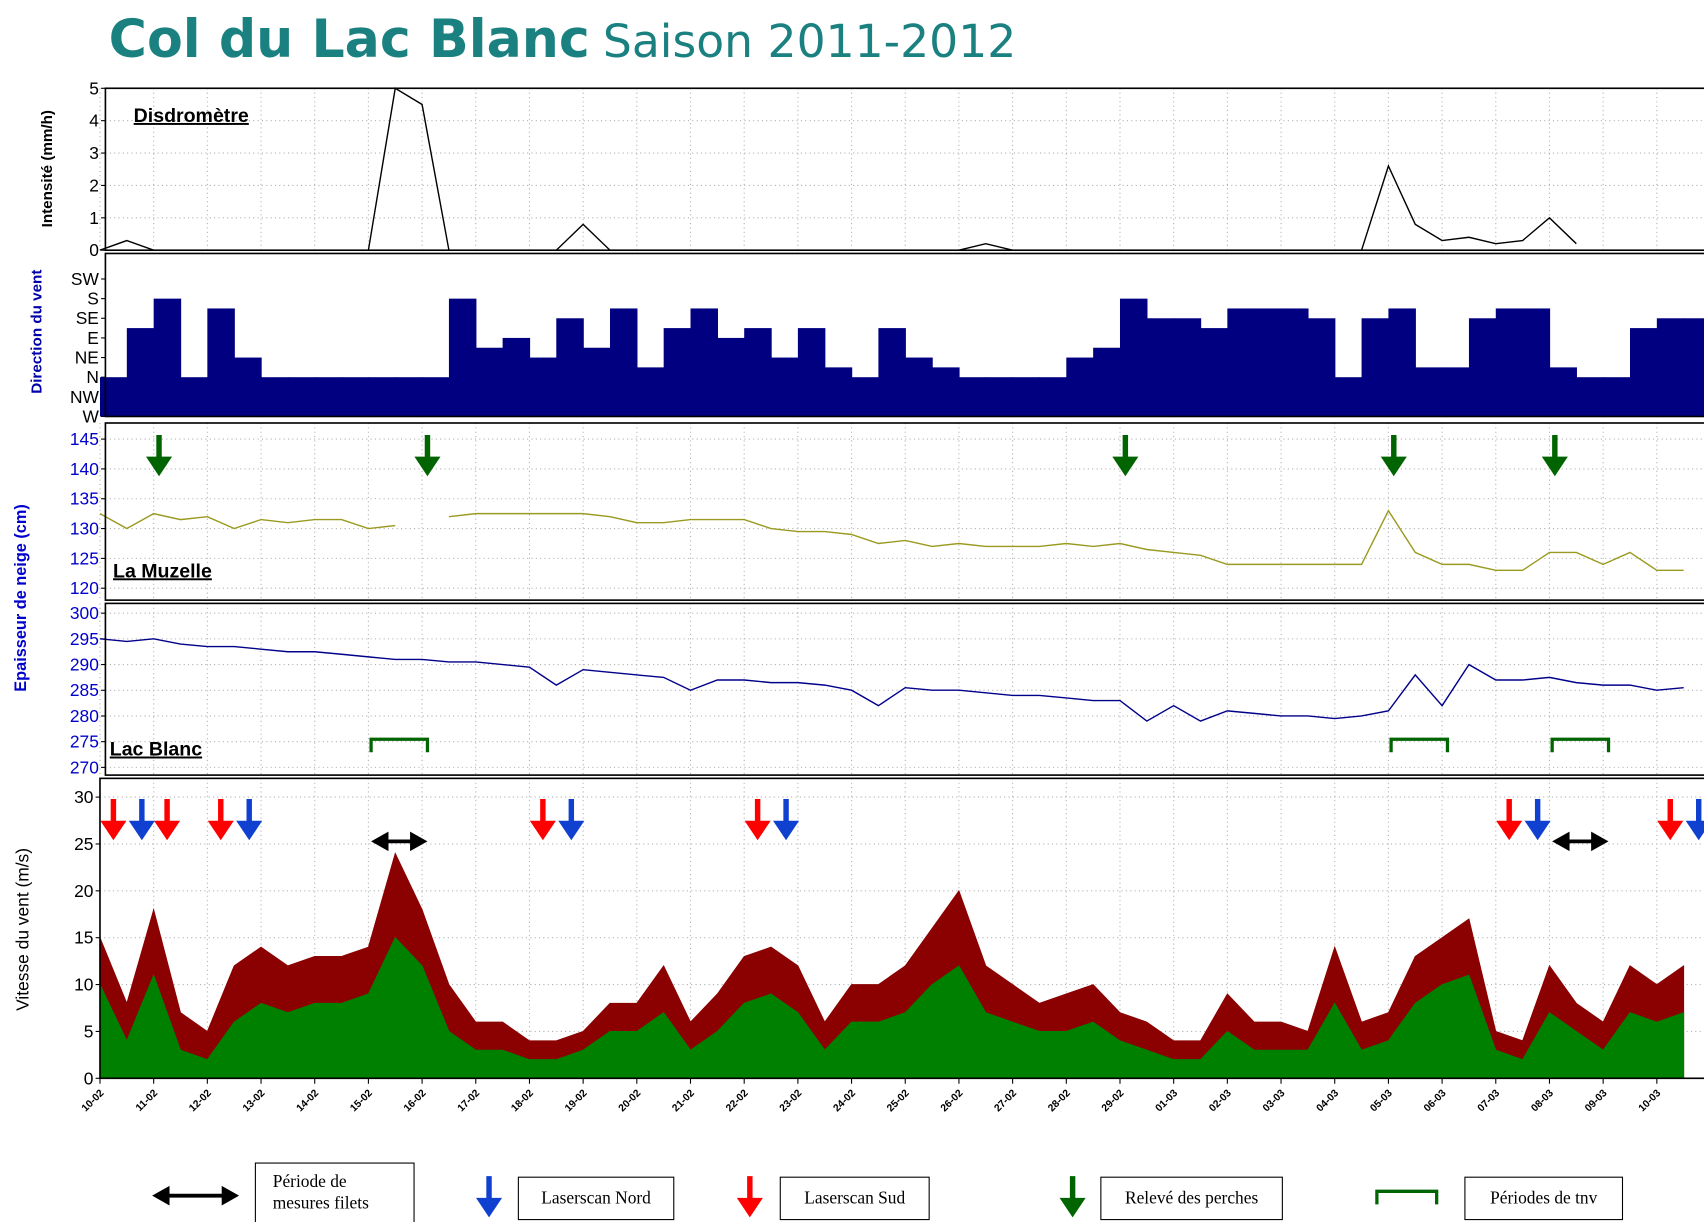 This screenshot has width=1704, height=1222. What do you see at coordinates (84, 439) in the screenshot?
I see `y-tick-label: 145` at bounding box center [84, 439].